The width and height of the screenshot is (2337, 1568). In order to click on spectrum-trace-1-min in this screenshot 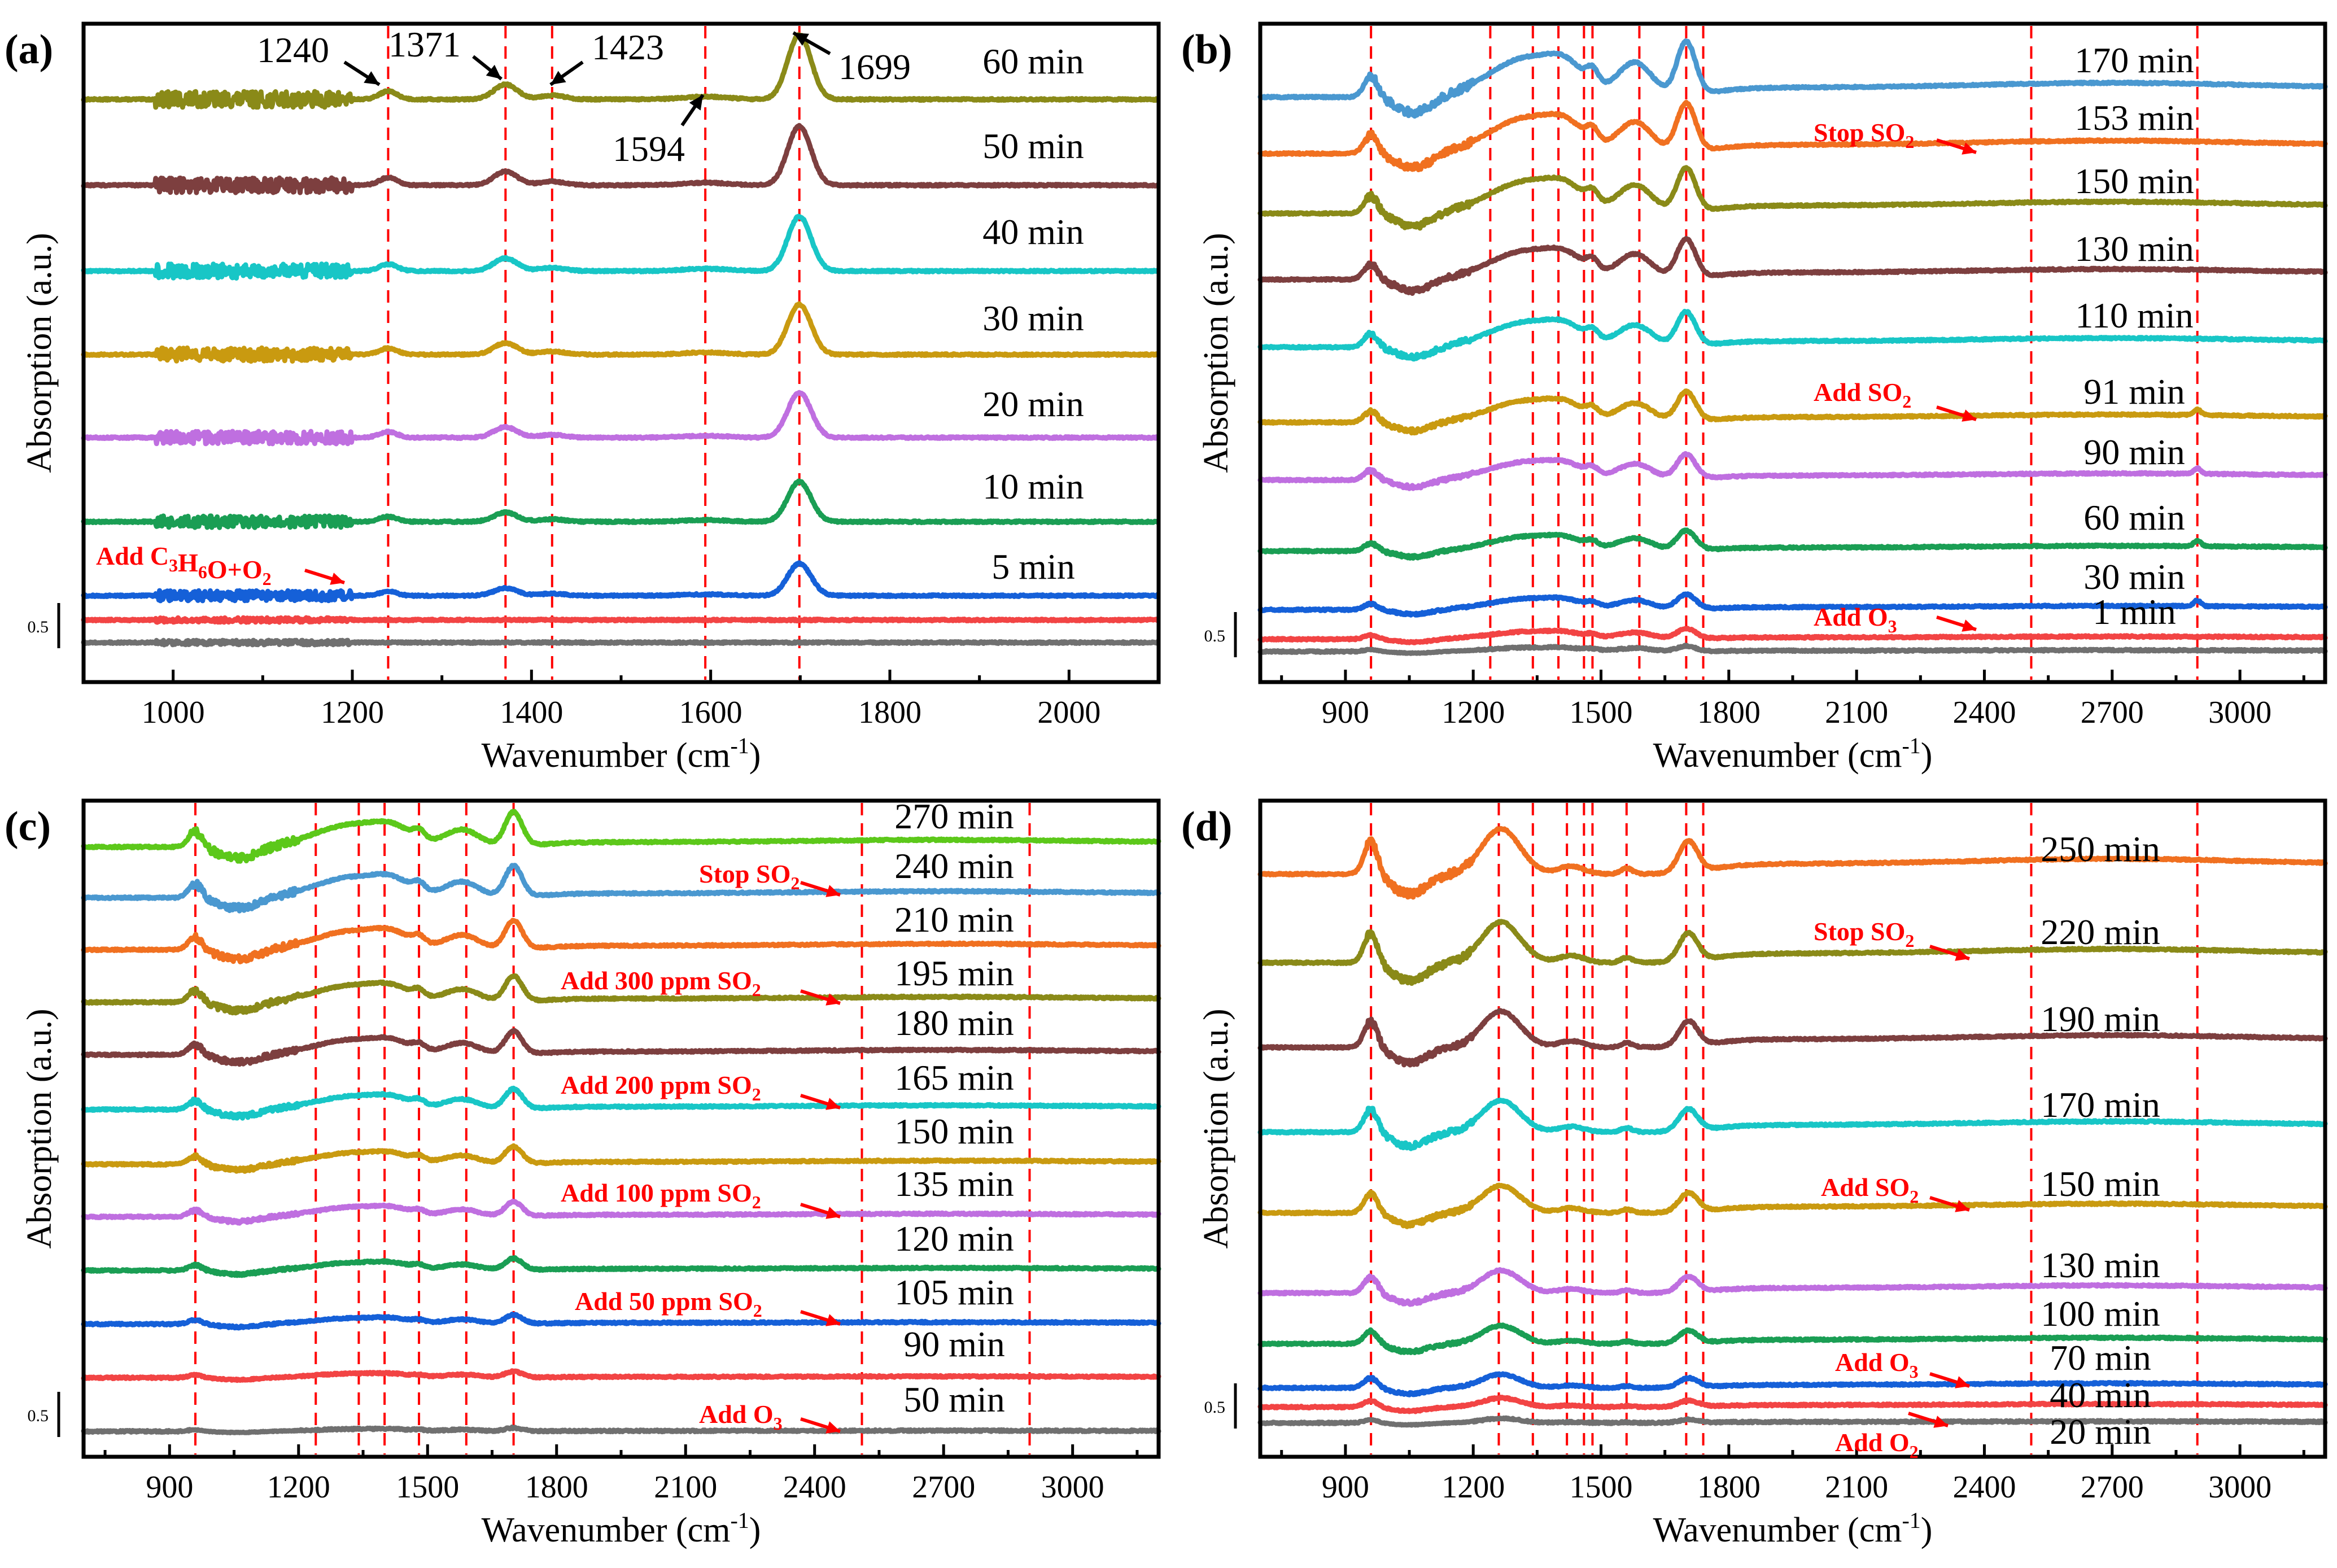, I will do `click(1792, 636)`.